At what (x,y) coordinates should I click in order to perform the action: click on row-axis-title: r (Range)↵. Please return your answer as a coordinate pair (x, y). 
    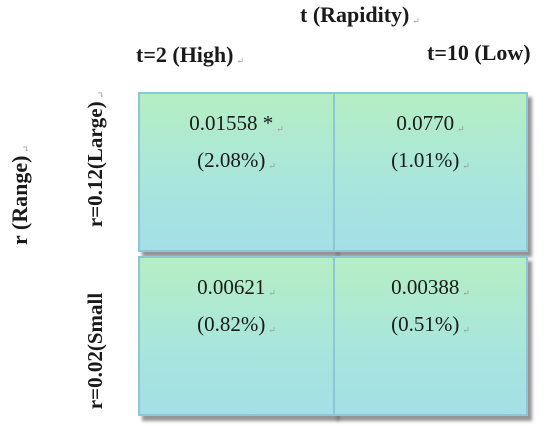
    Looking at the image, I should click on (19, 195).